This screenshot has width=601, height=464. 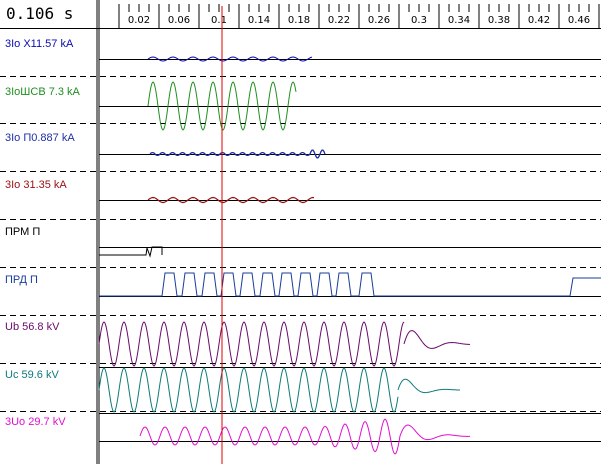 What do you see at coordinates (539, 20) in the screenshot?
I see `axis-tick-label: 0.42` at bounding box center [539, 20].